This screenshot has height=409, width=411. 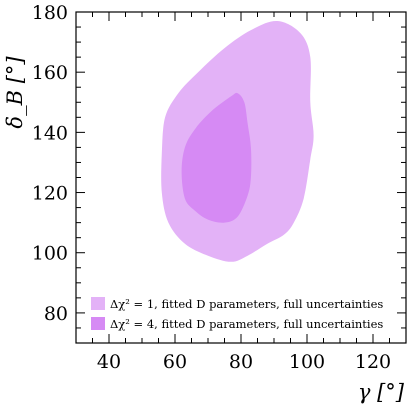 What do you see at coordinates (56, 314) in the screenshot?
I see `y-tick-label: 80` at bounding box center [56, 314].